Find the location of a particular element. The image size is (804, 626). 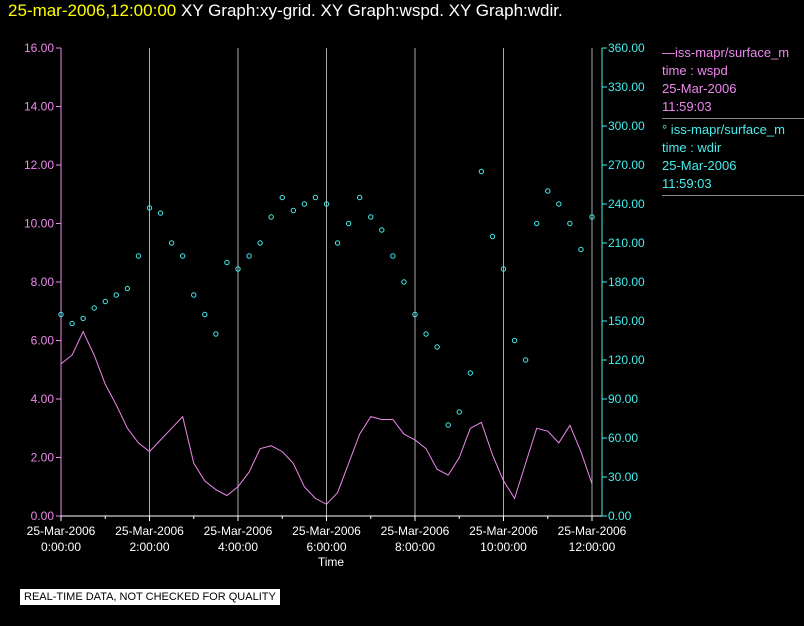

y-right-tick-label-1: 30.00 is located at coordinates (623, 477).